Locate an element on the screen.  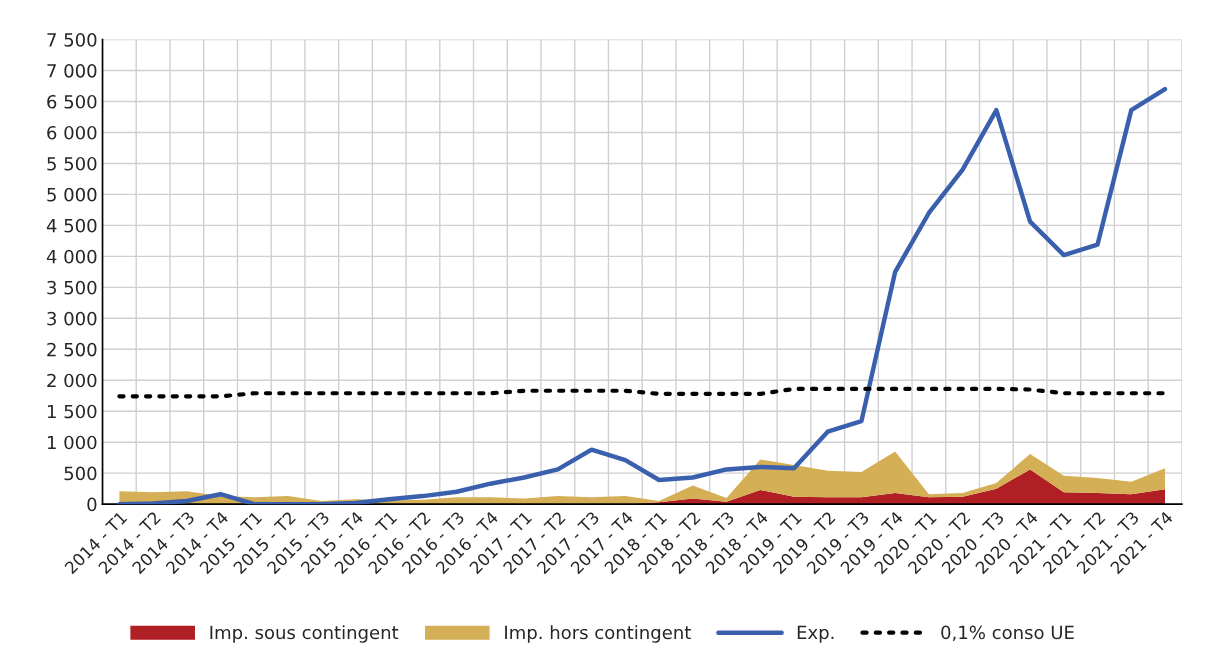
y-tick-label: 6 000 is located at coordinates (72, 132).